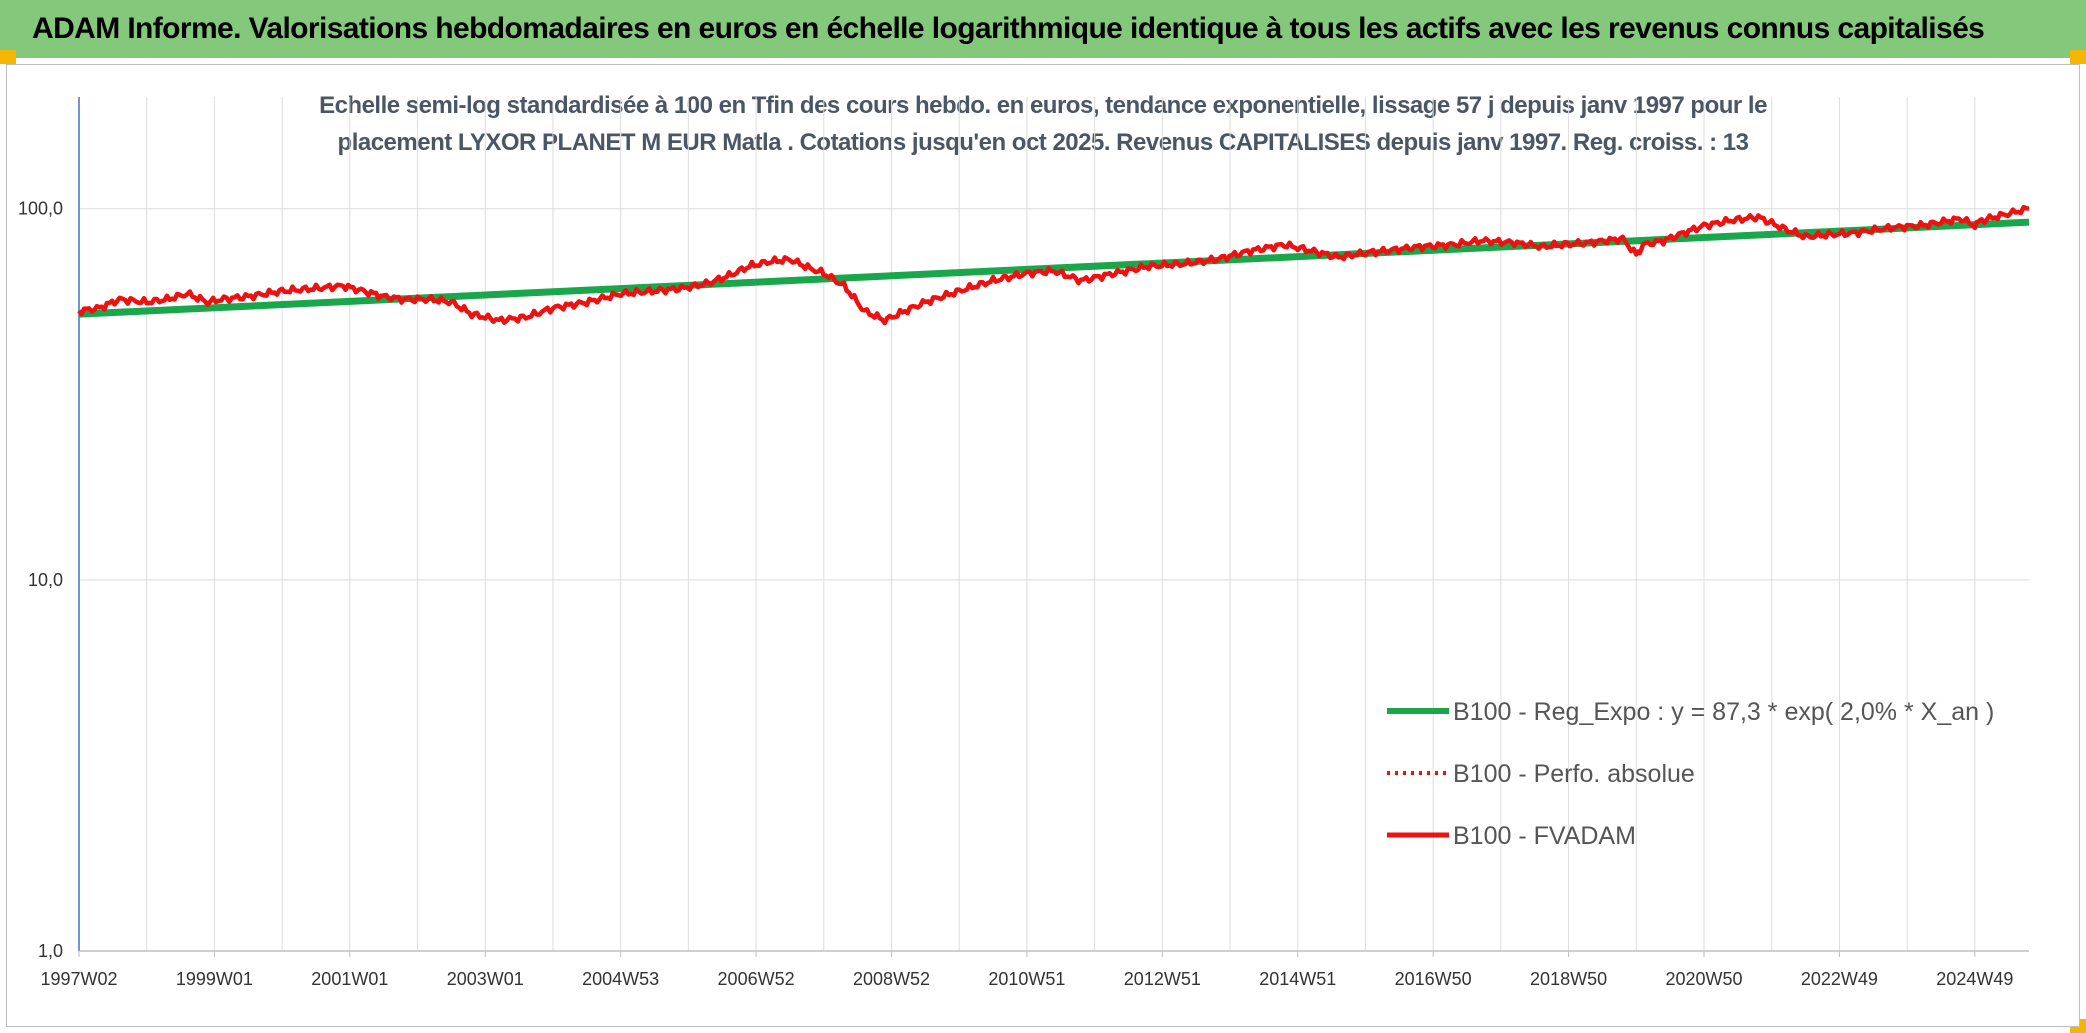  Describe the element at coordinates (8, 57) in the screenshot. I see `corner-marker-top-left` at that location.